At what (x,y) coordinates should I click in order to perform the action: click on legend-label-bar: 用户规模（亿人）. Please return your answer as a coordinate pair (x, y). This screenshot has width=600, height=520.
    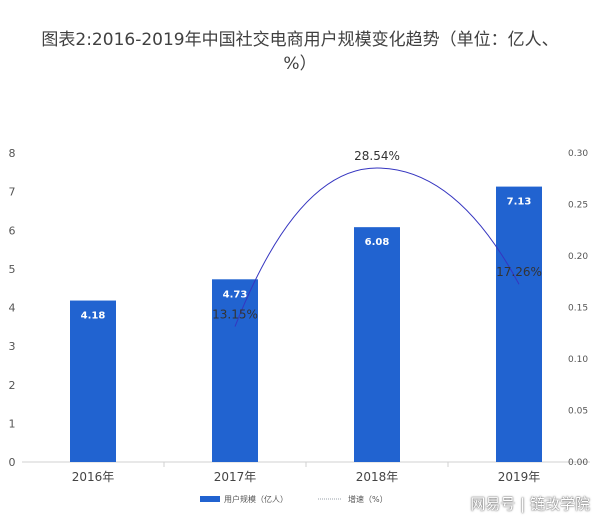
    Looking at the image, I should click on (256, 499).